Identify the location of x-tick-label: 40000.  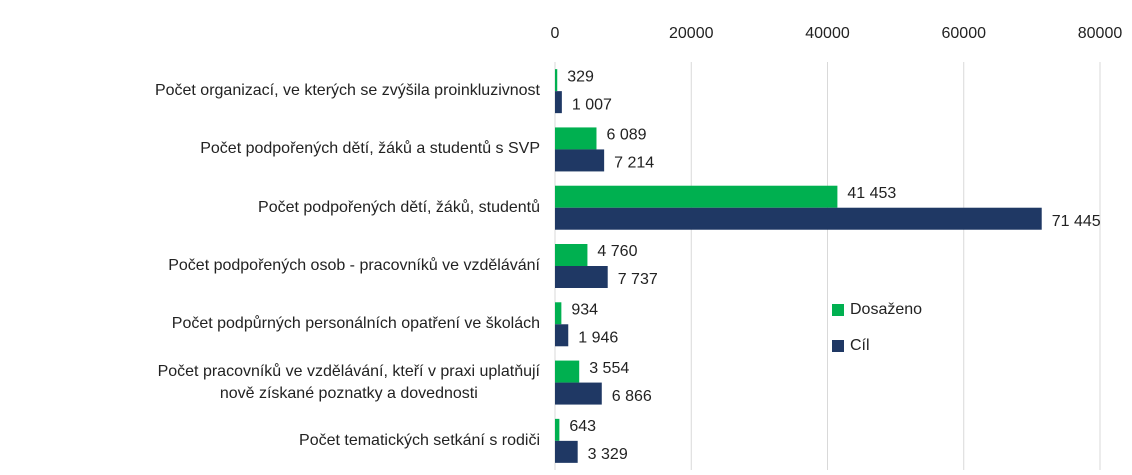
(827, 33).